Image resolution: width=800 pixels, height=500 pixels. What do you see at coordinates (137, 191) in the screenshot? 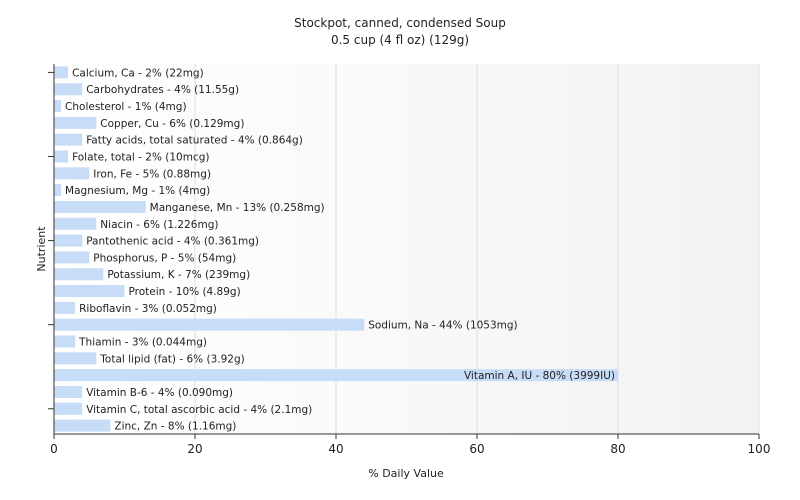
I see `bar-label: Magnesium, Mg - 1% (4mg)` at bounding box center [137, 191].